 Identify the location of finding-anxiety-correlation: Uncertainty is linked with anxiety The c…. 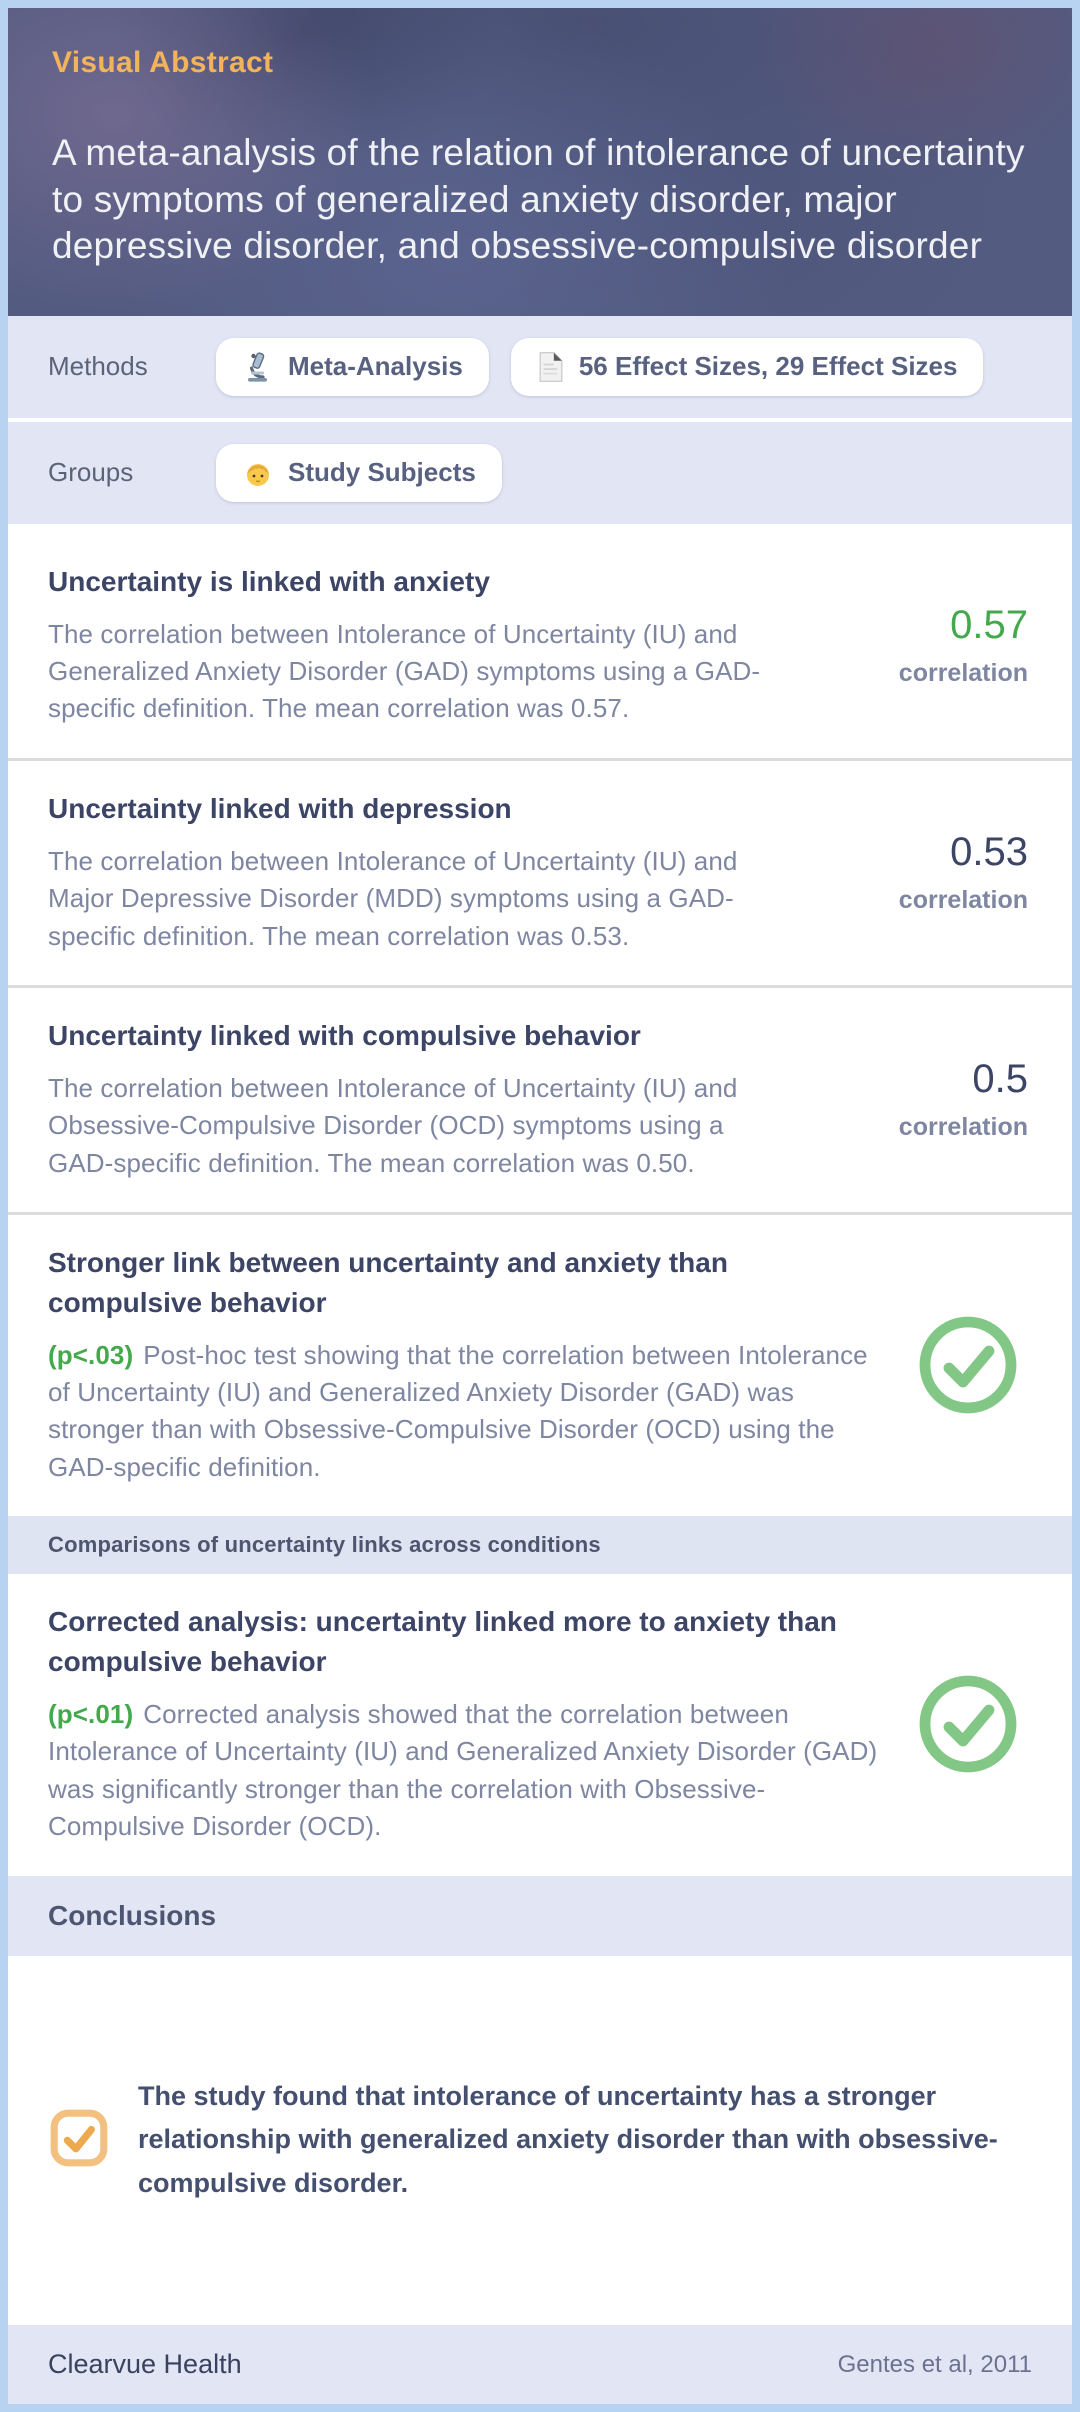
(540, 645).